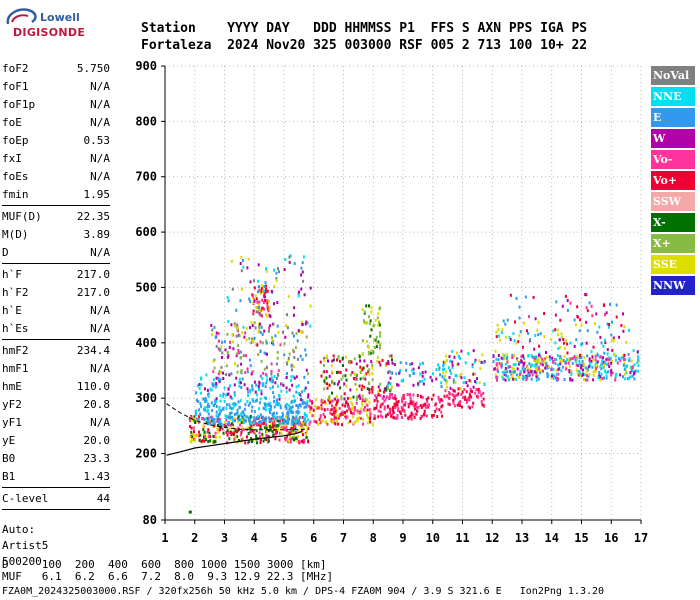 This screenshot has height=600, width=700. I want to click on param-value: 22.35, so click(93, 216).